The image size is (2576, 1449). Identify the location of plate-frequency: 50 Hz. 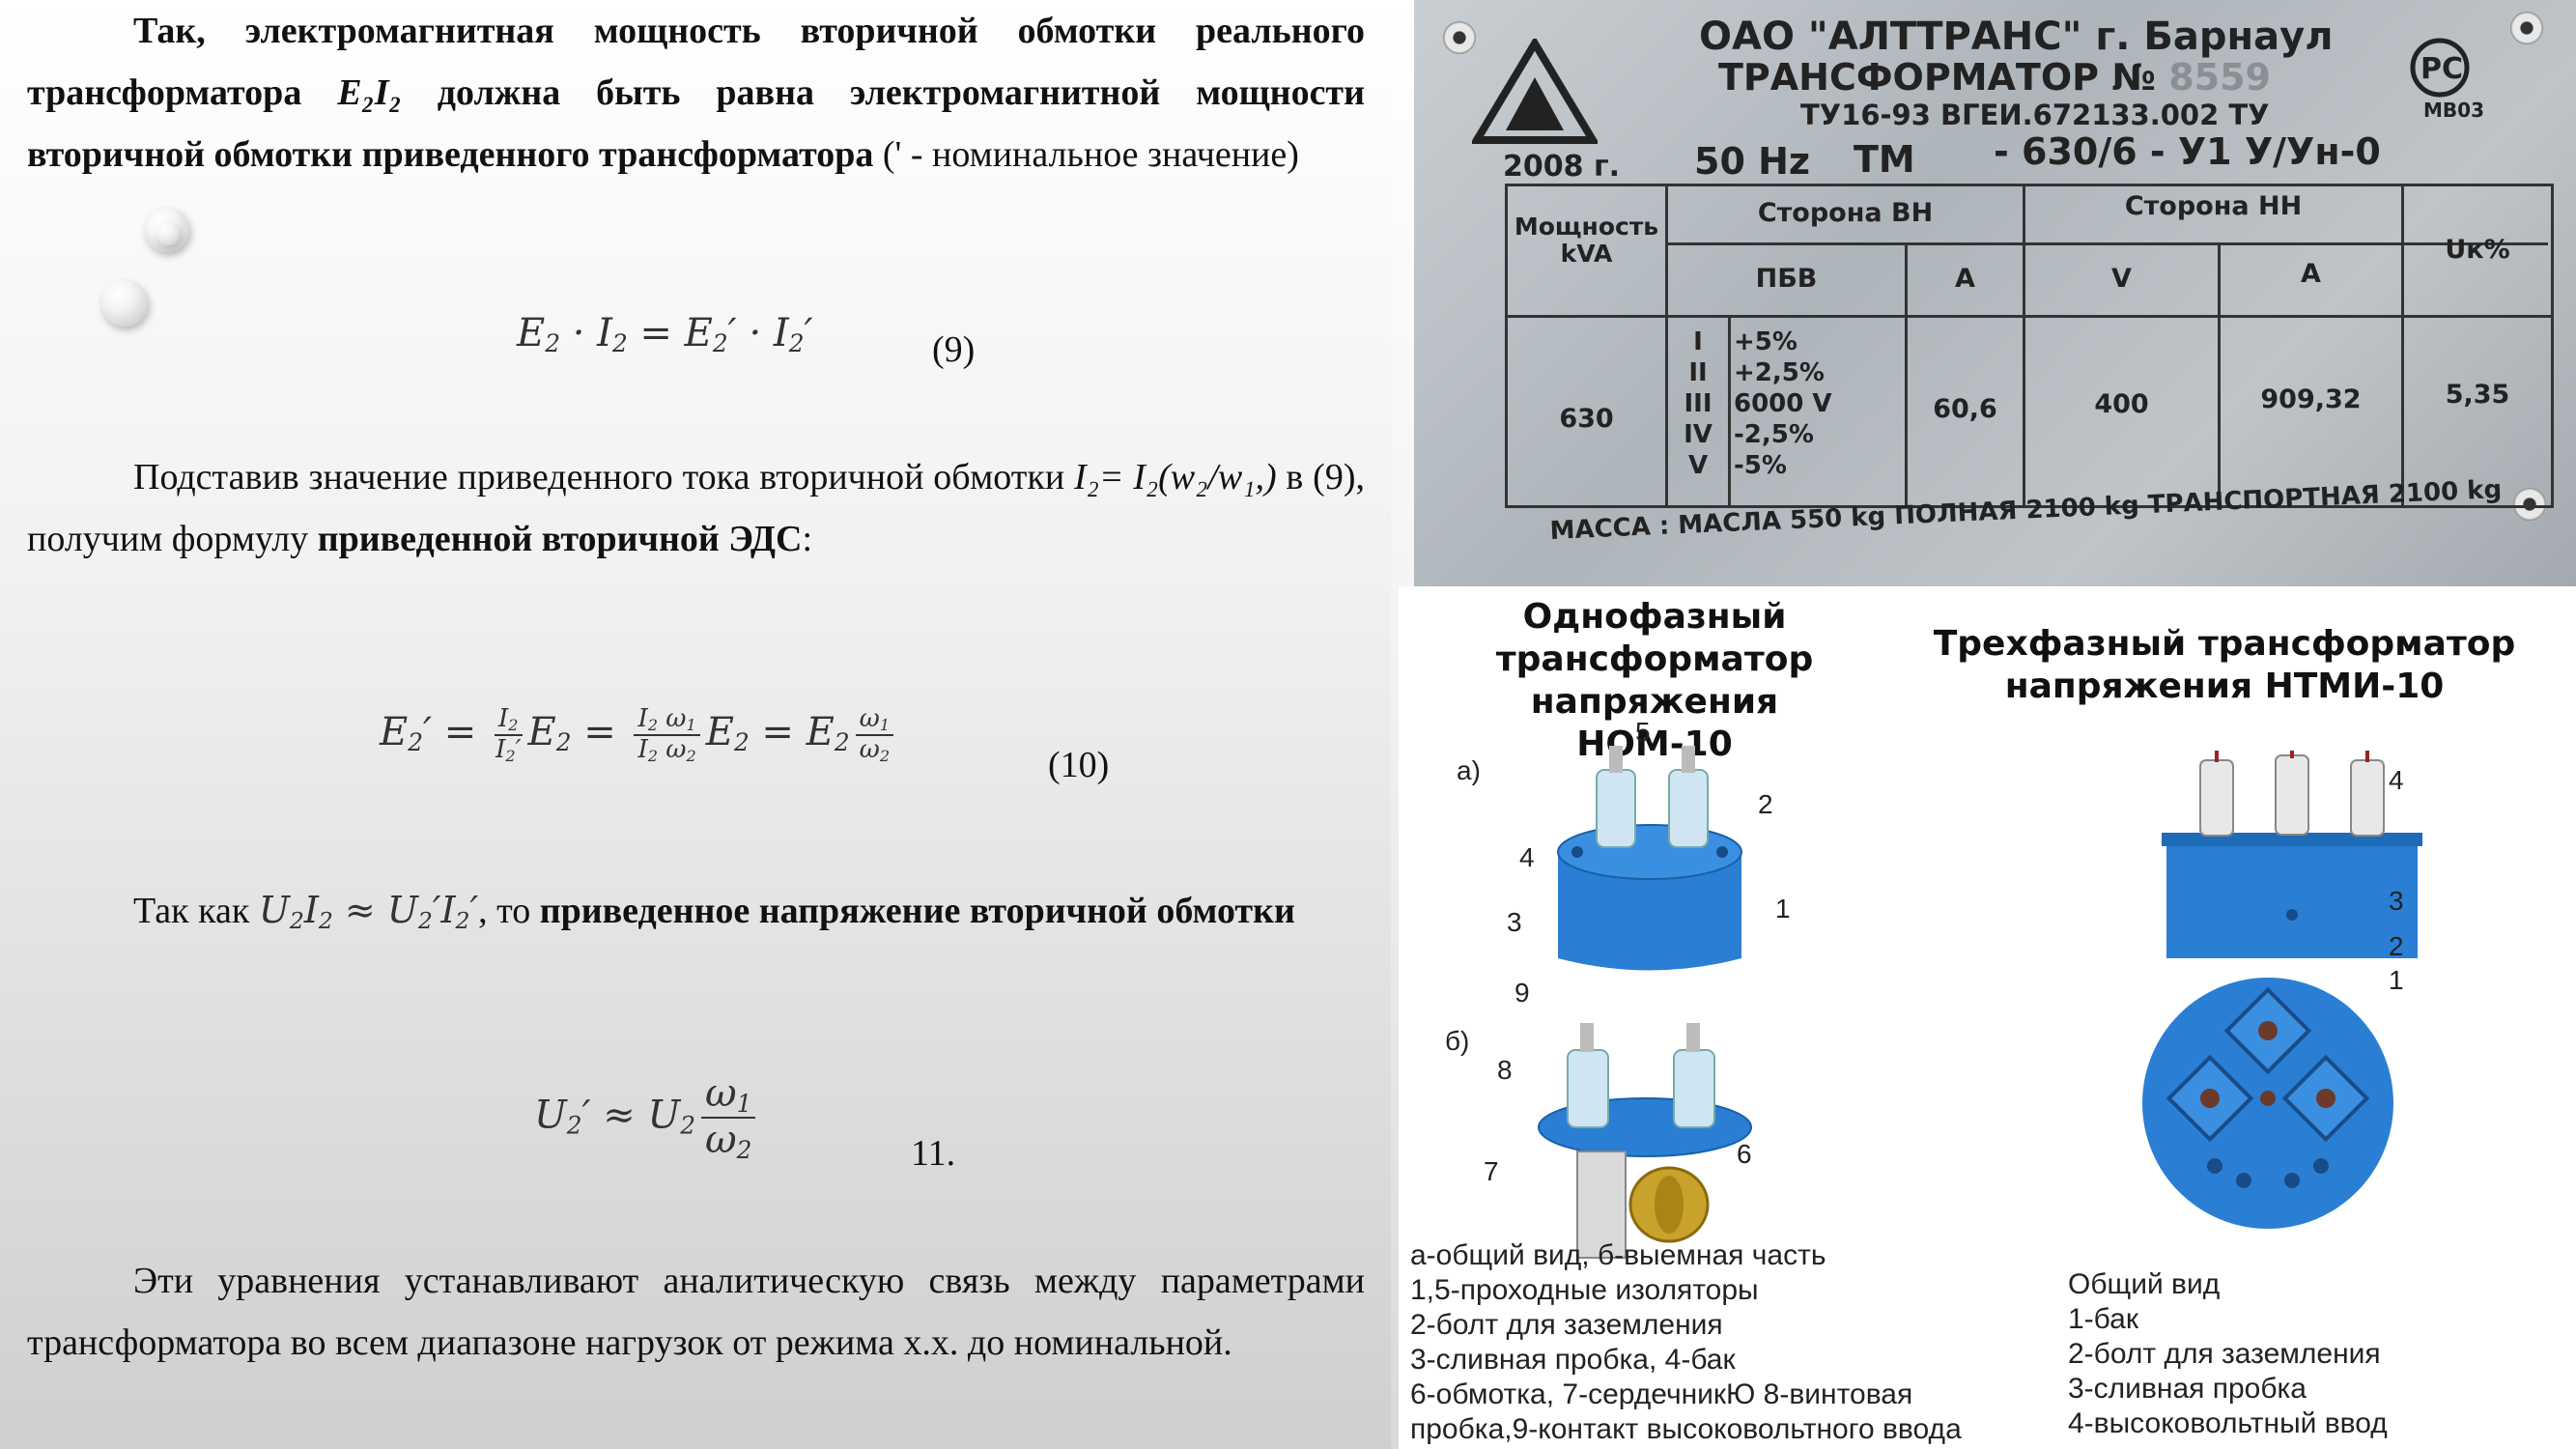
(1752, 161).